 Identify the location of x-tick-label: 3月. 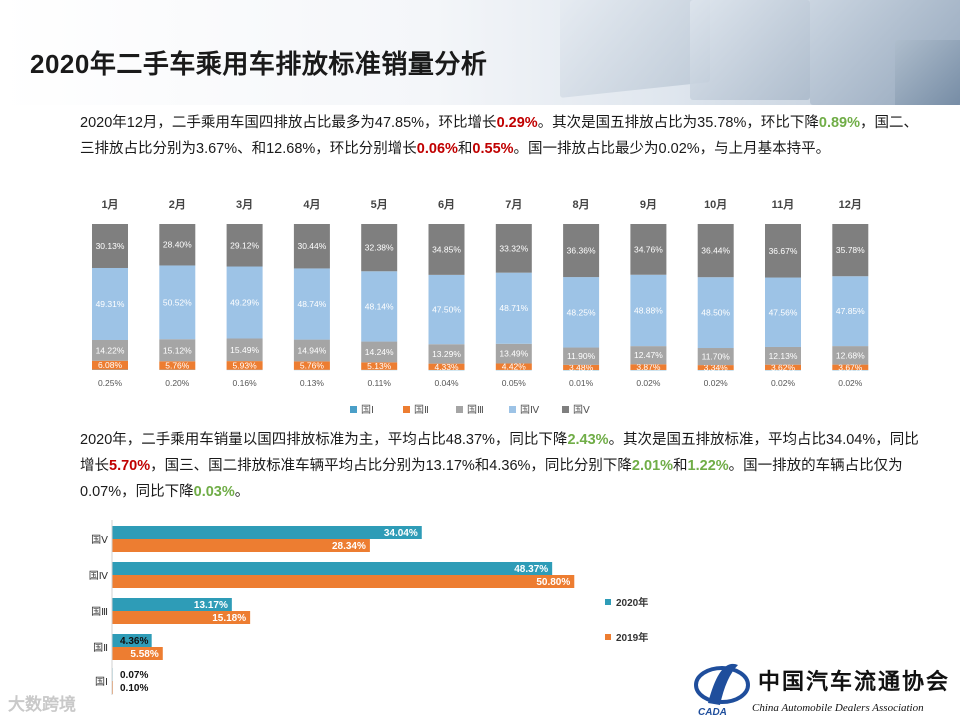
(244, 204).